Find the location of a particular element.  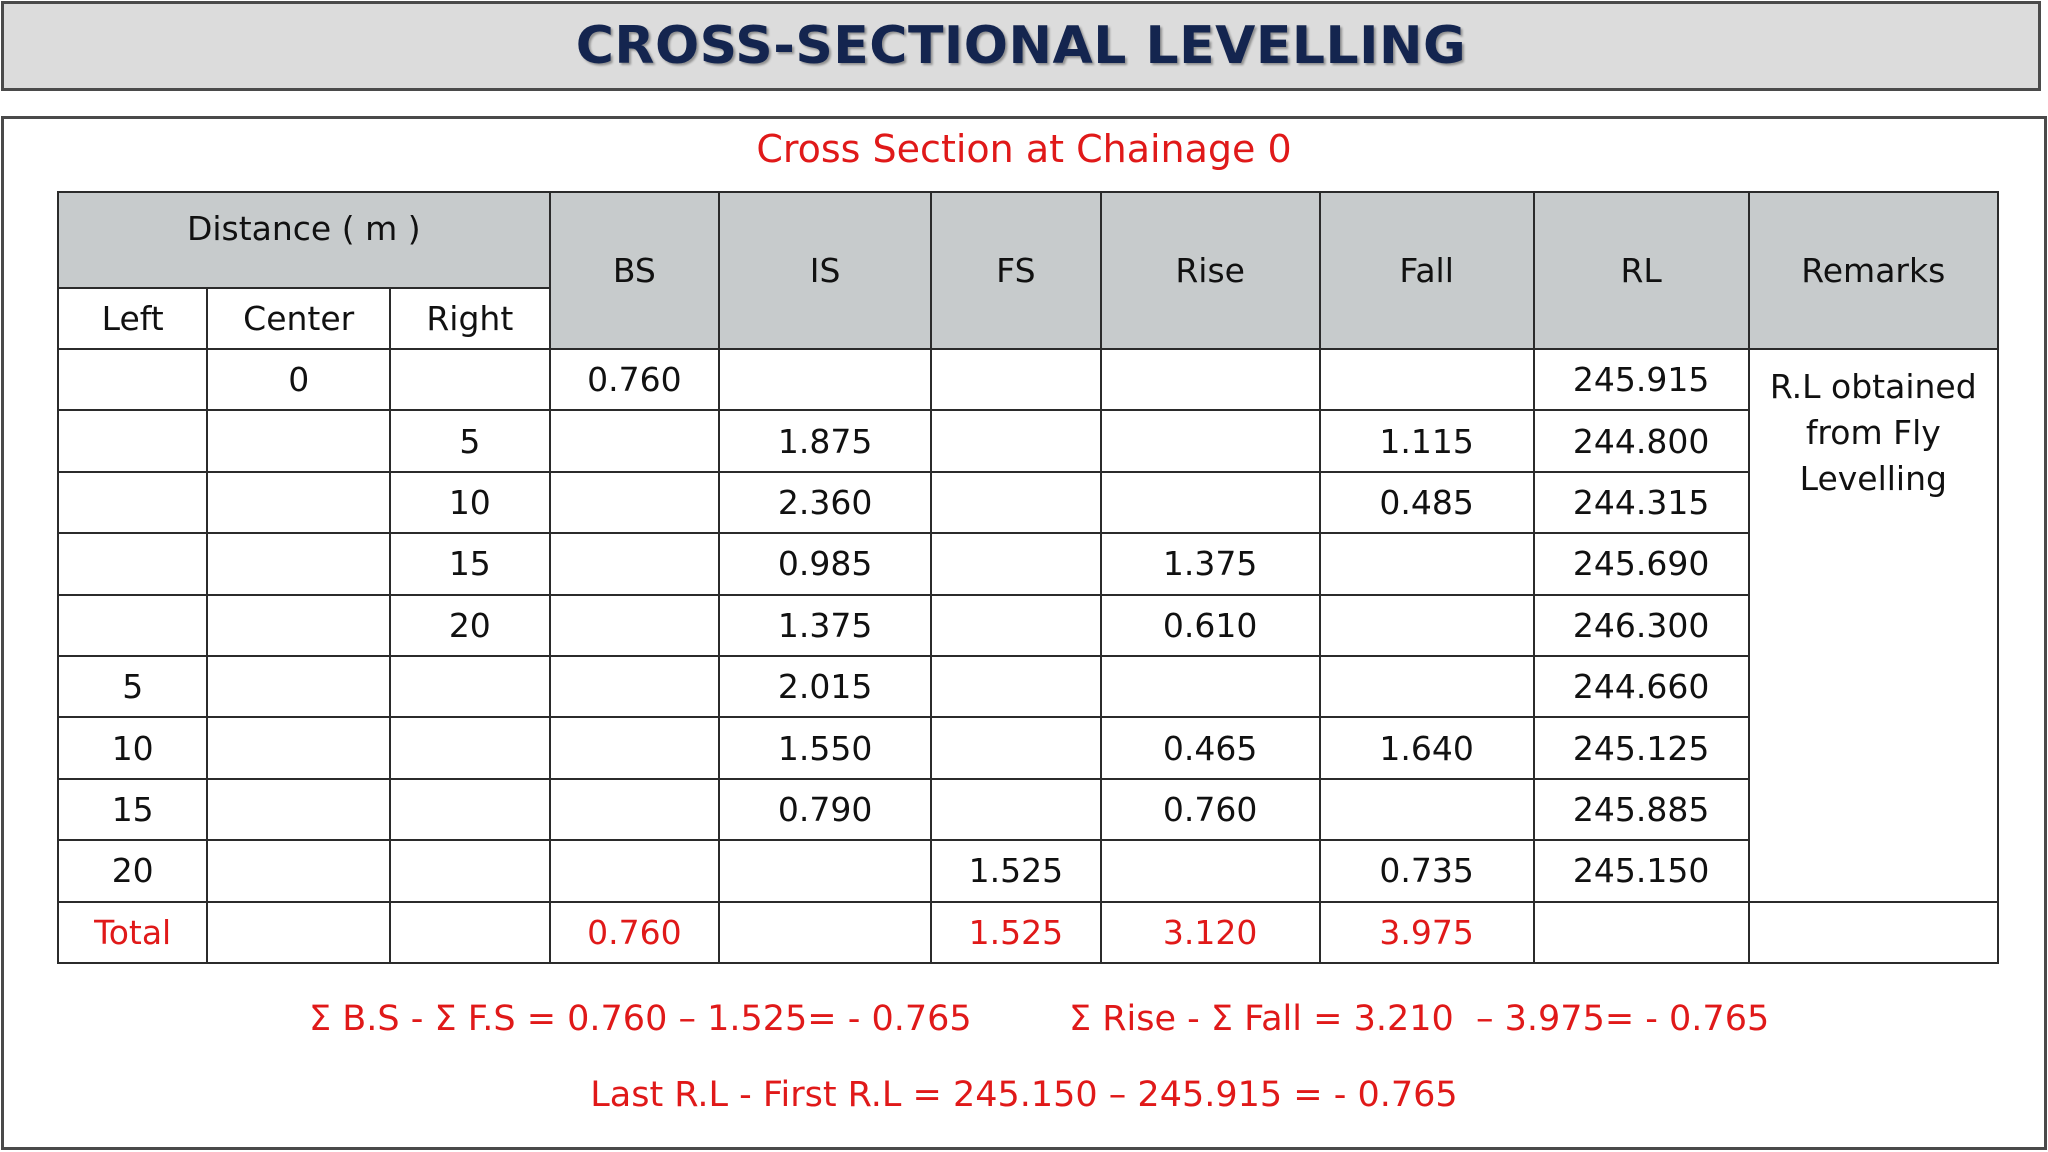

cell-rl: 246.300 is located at coordinates (1641, 625).